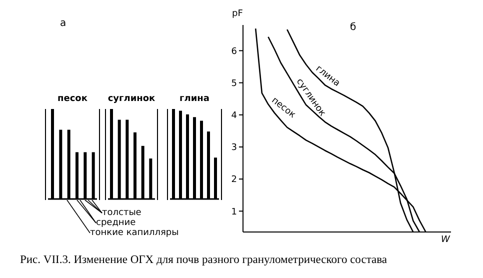 This screenshot has height=278, width=483. I want to click on text: толстые, so click(122, 213).